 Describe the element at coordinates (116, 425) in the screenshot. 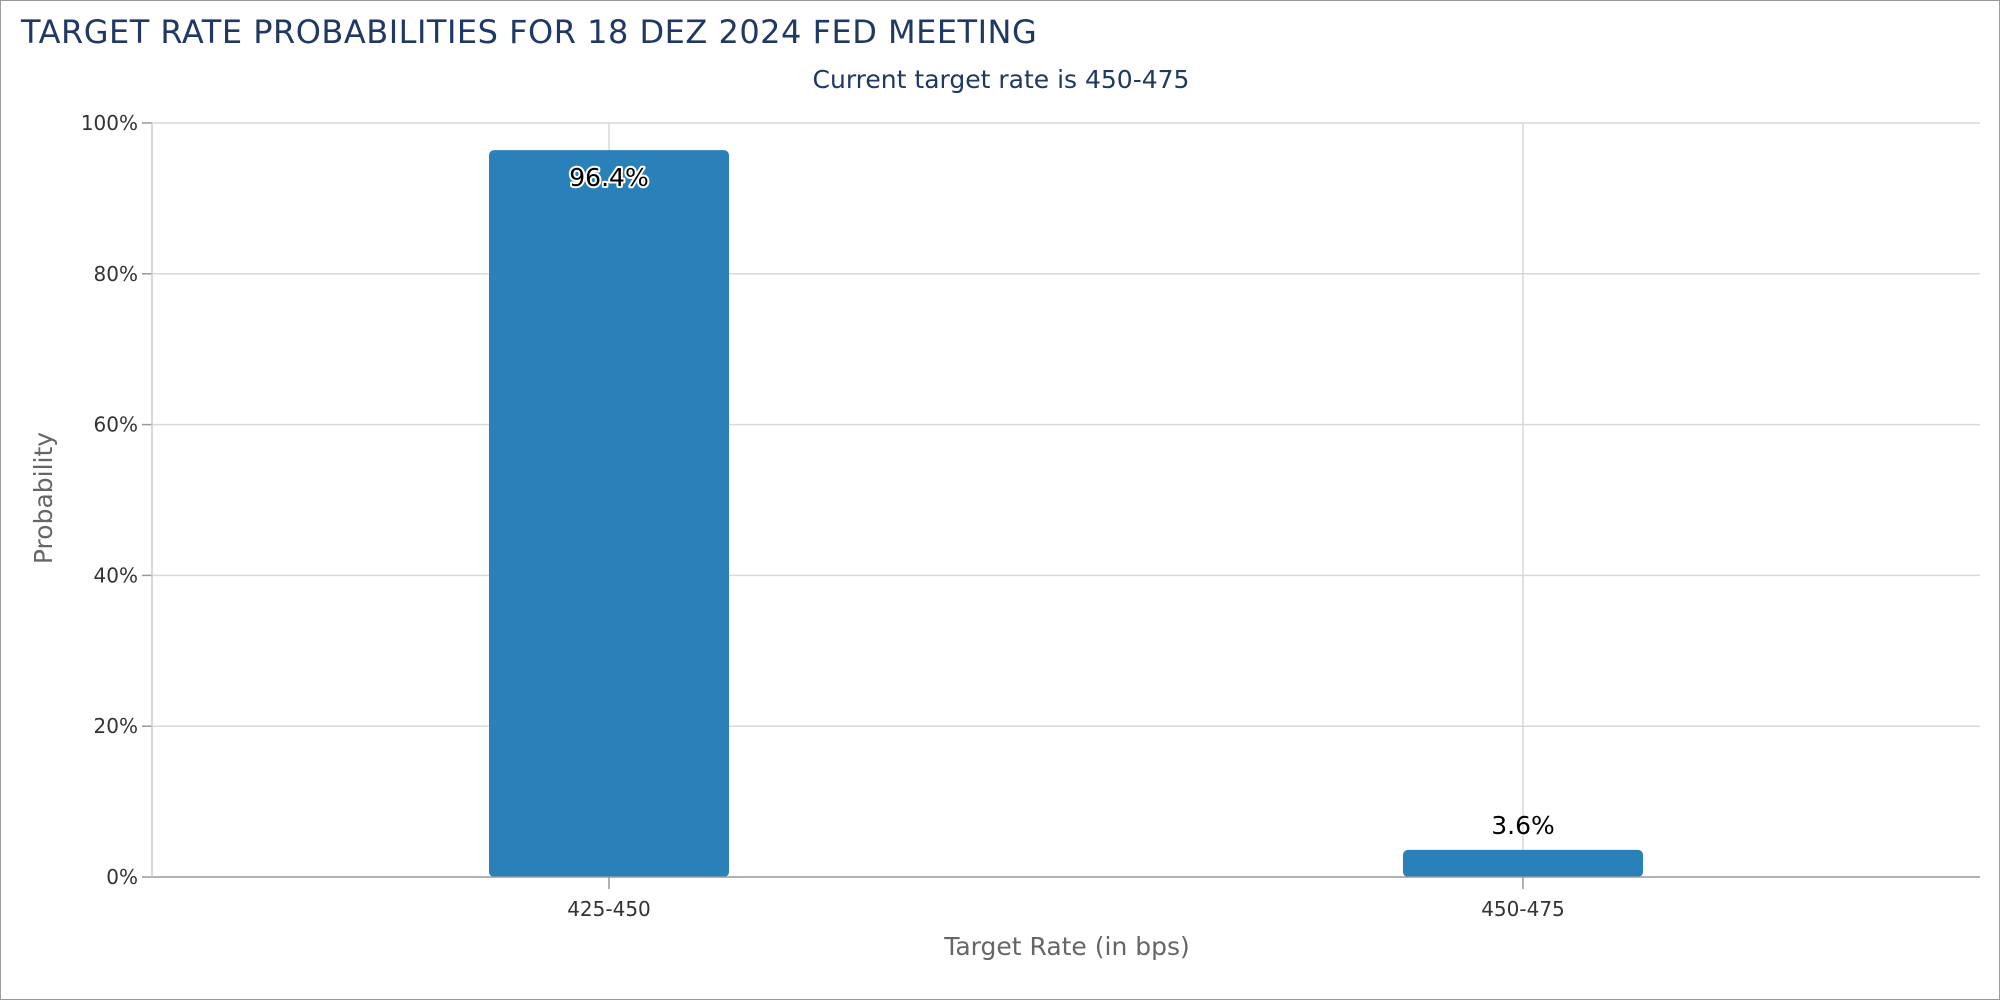

I see `y-tick-label: 60%` at that location.